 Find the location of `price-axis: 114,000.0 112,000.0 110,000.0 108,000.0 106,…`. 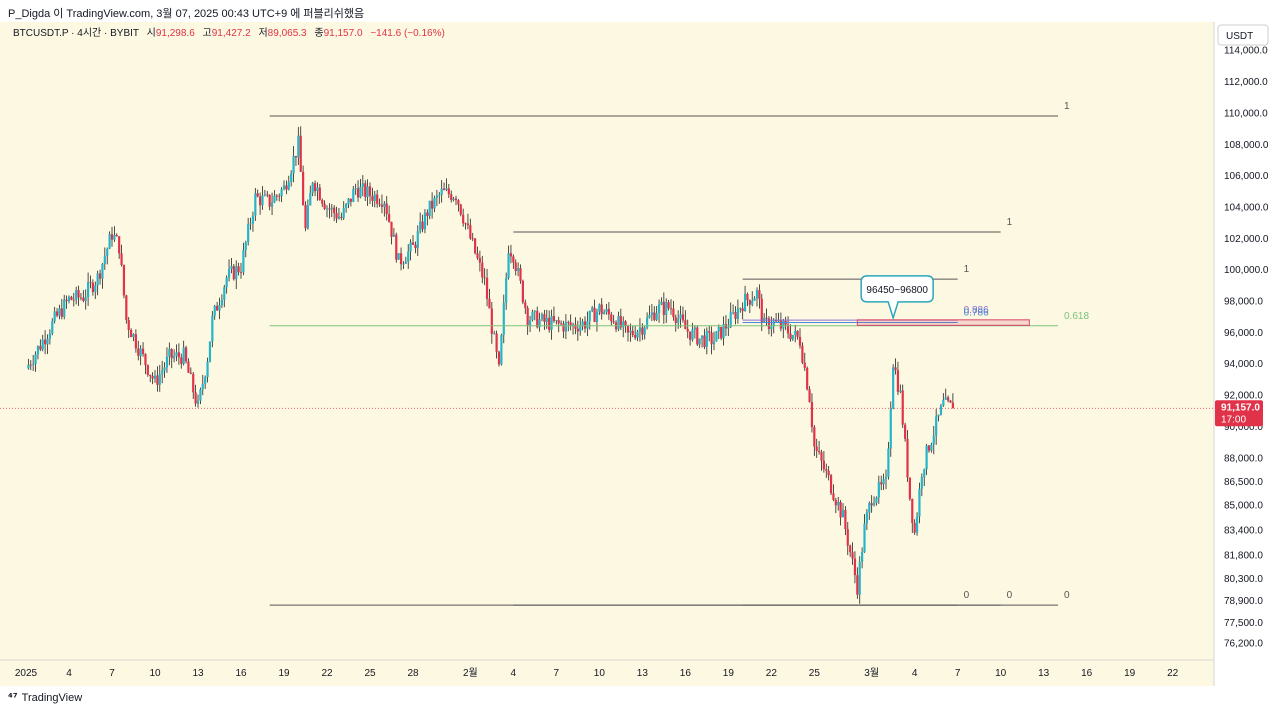

price-axis: 114,000.0 112,000.0 110,000.0 108,000.0 106,… is located at coordinates (1246, 348).